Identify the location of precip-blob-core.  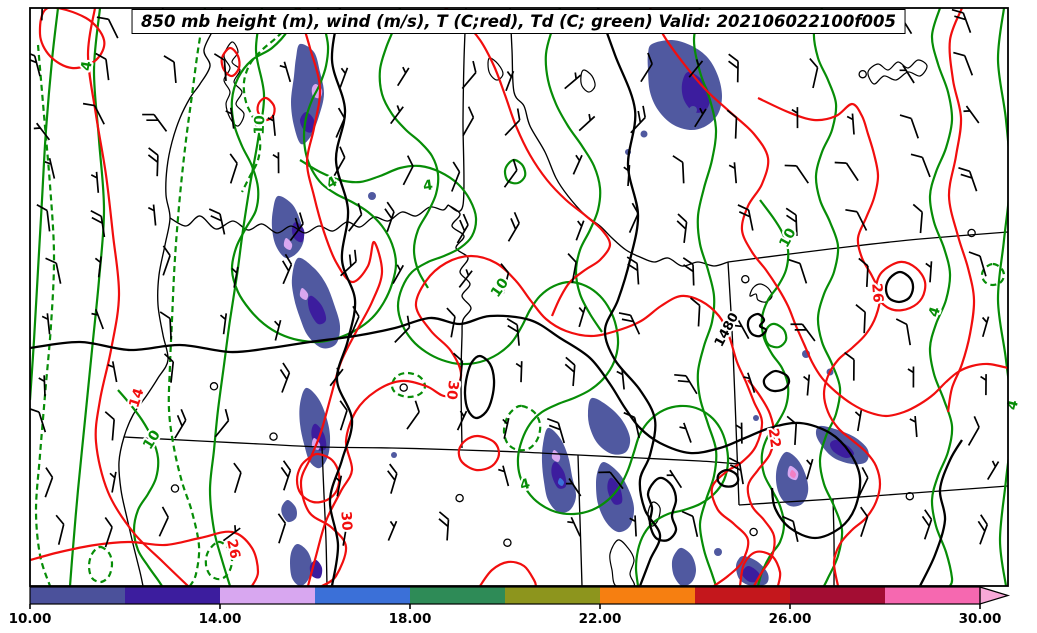
(317, 310).